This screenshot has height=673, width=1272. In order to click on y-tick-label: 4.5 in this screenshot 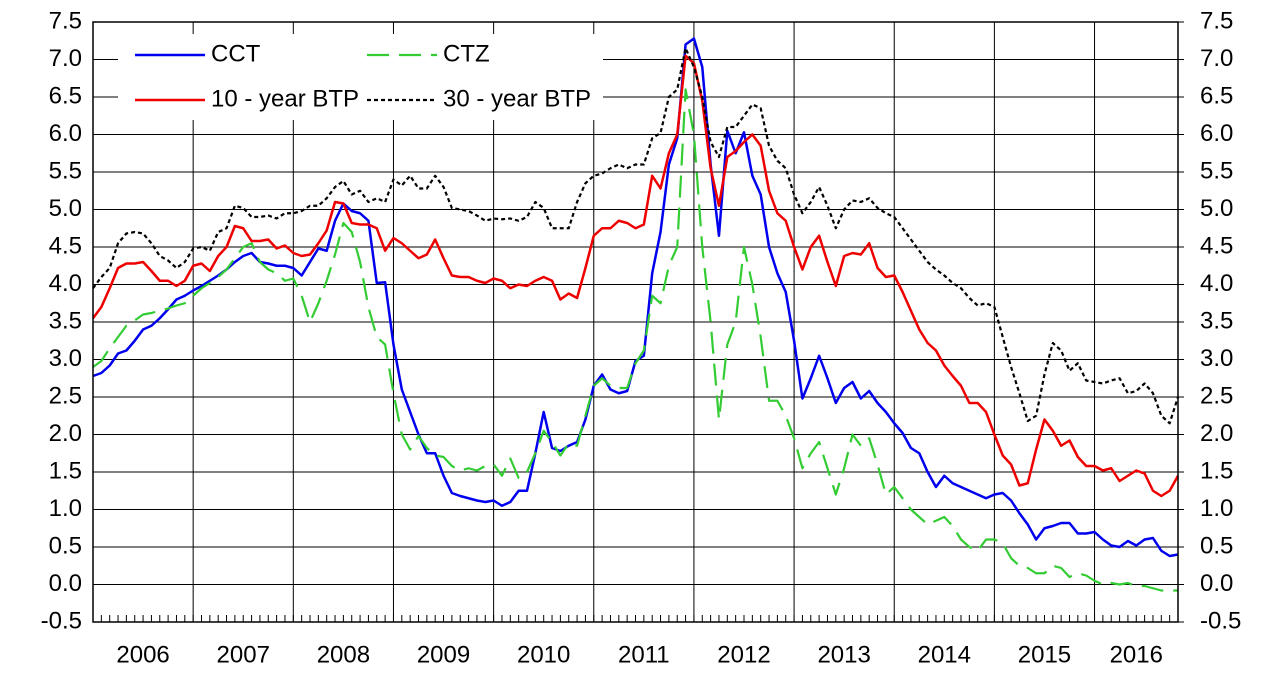, I will do `click(65, 245)`.